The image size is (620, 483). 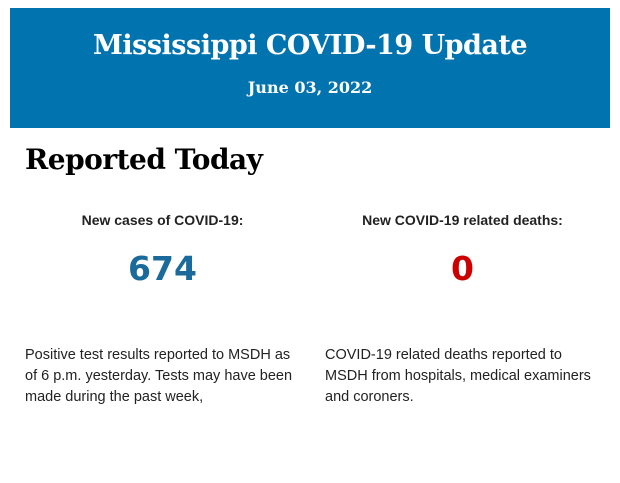 I want to click on new-deaths-value: 0, so click(x=462, y=268).